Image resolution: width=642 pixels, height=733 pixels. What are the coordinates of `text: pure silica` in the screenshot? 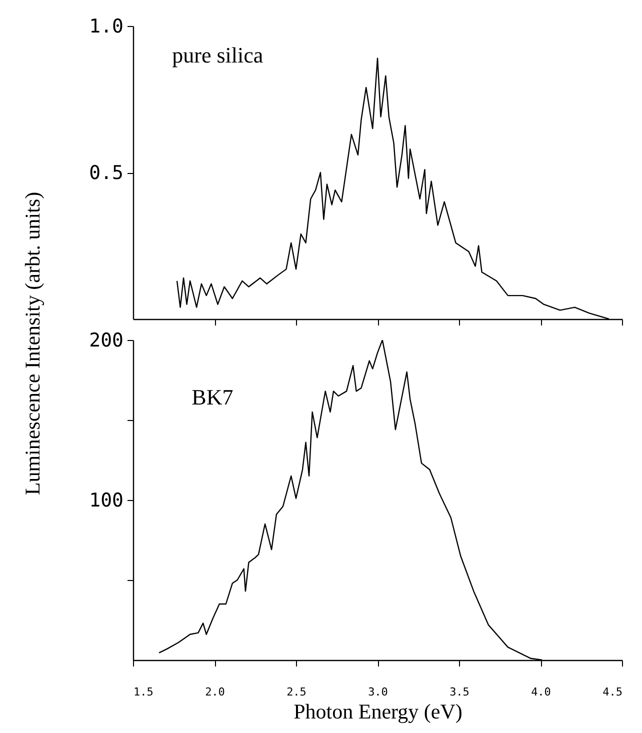 It's located at (218, 55).